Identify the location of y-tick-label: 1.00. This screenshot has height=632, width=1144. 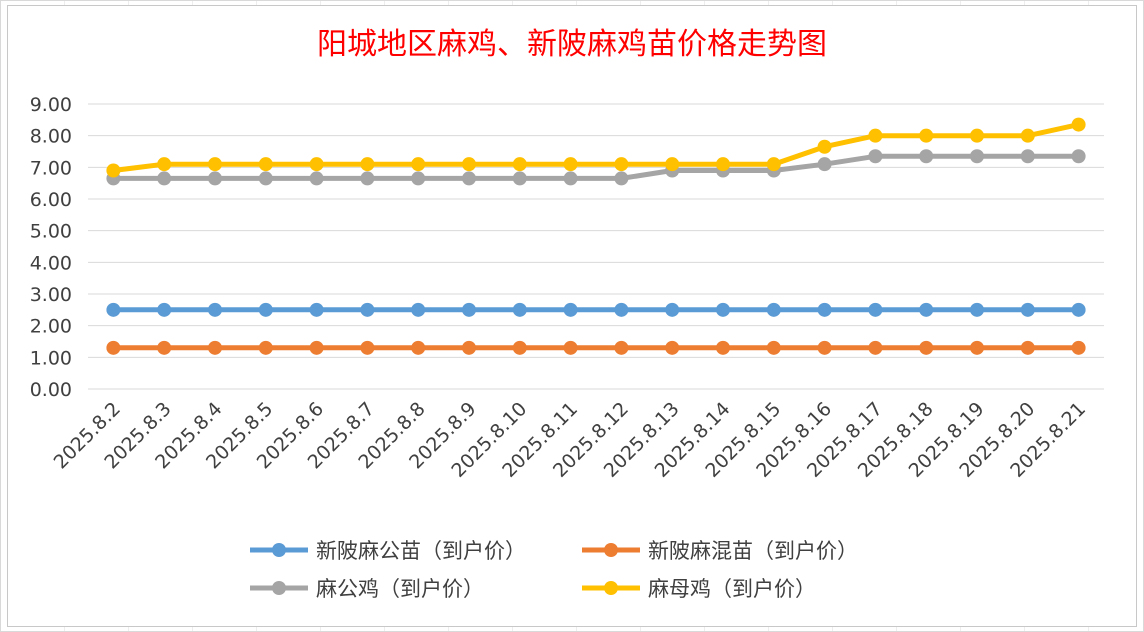
(51, 358).